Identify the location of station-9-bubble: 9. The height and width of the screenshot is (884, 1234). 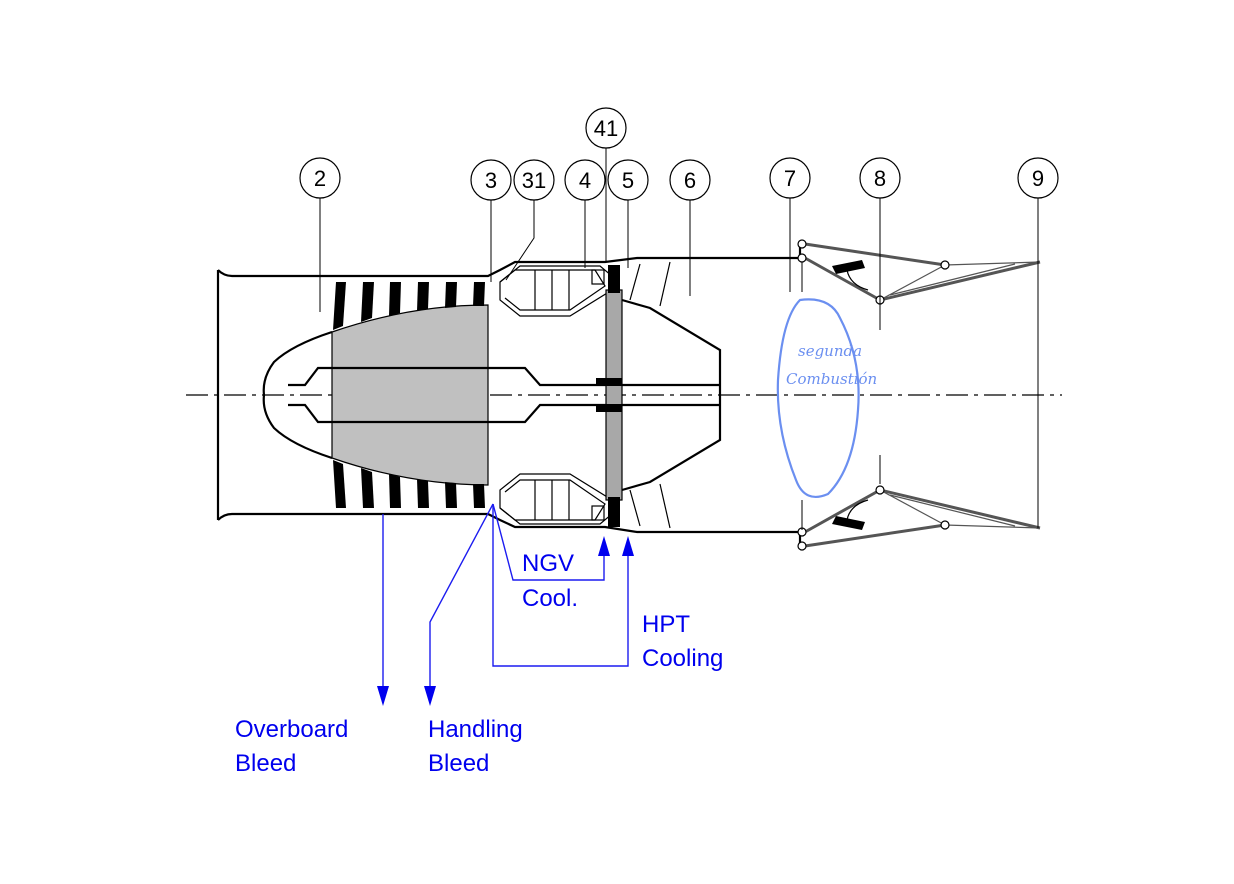
(1038, 178).